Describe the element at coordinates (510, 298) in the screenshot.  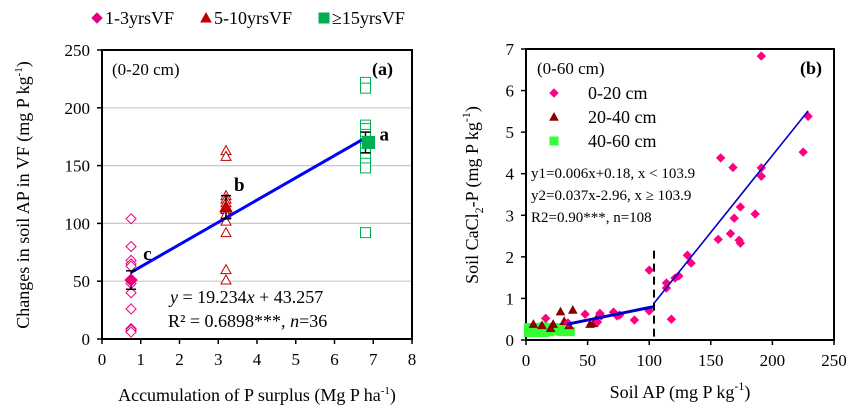
I see `y-tick-label: 1` at that location.